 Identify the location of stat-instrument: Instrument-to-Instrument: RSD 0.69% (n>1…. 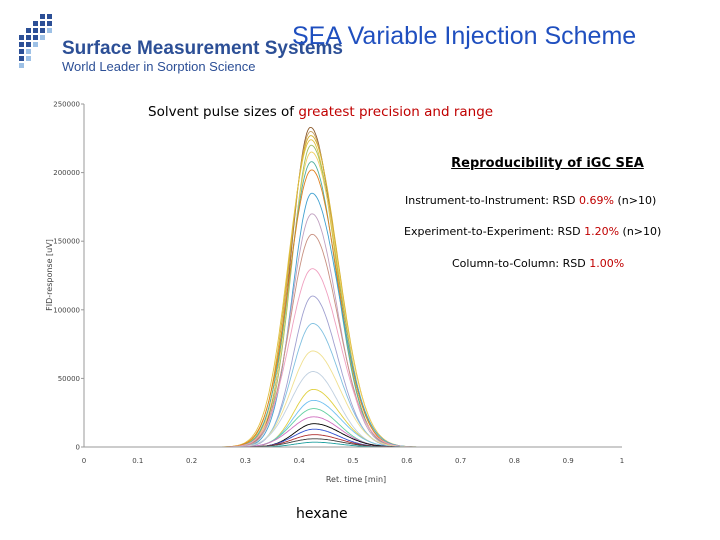
(530, 200).